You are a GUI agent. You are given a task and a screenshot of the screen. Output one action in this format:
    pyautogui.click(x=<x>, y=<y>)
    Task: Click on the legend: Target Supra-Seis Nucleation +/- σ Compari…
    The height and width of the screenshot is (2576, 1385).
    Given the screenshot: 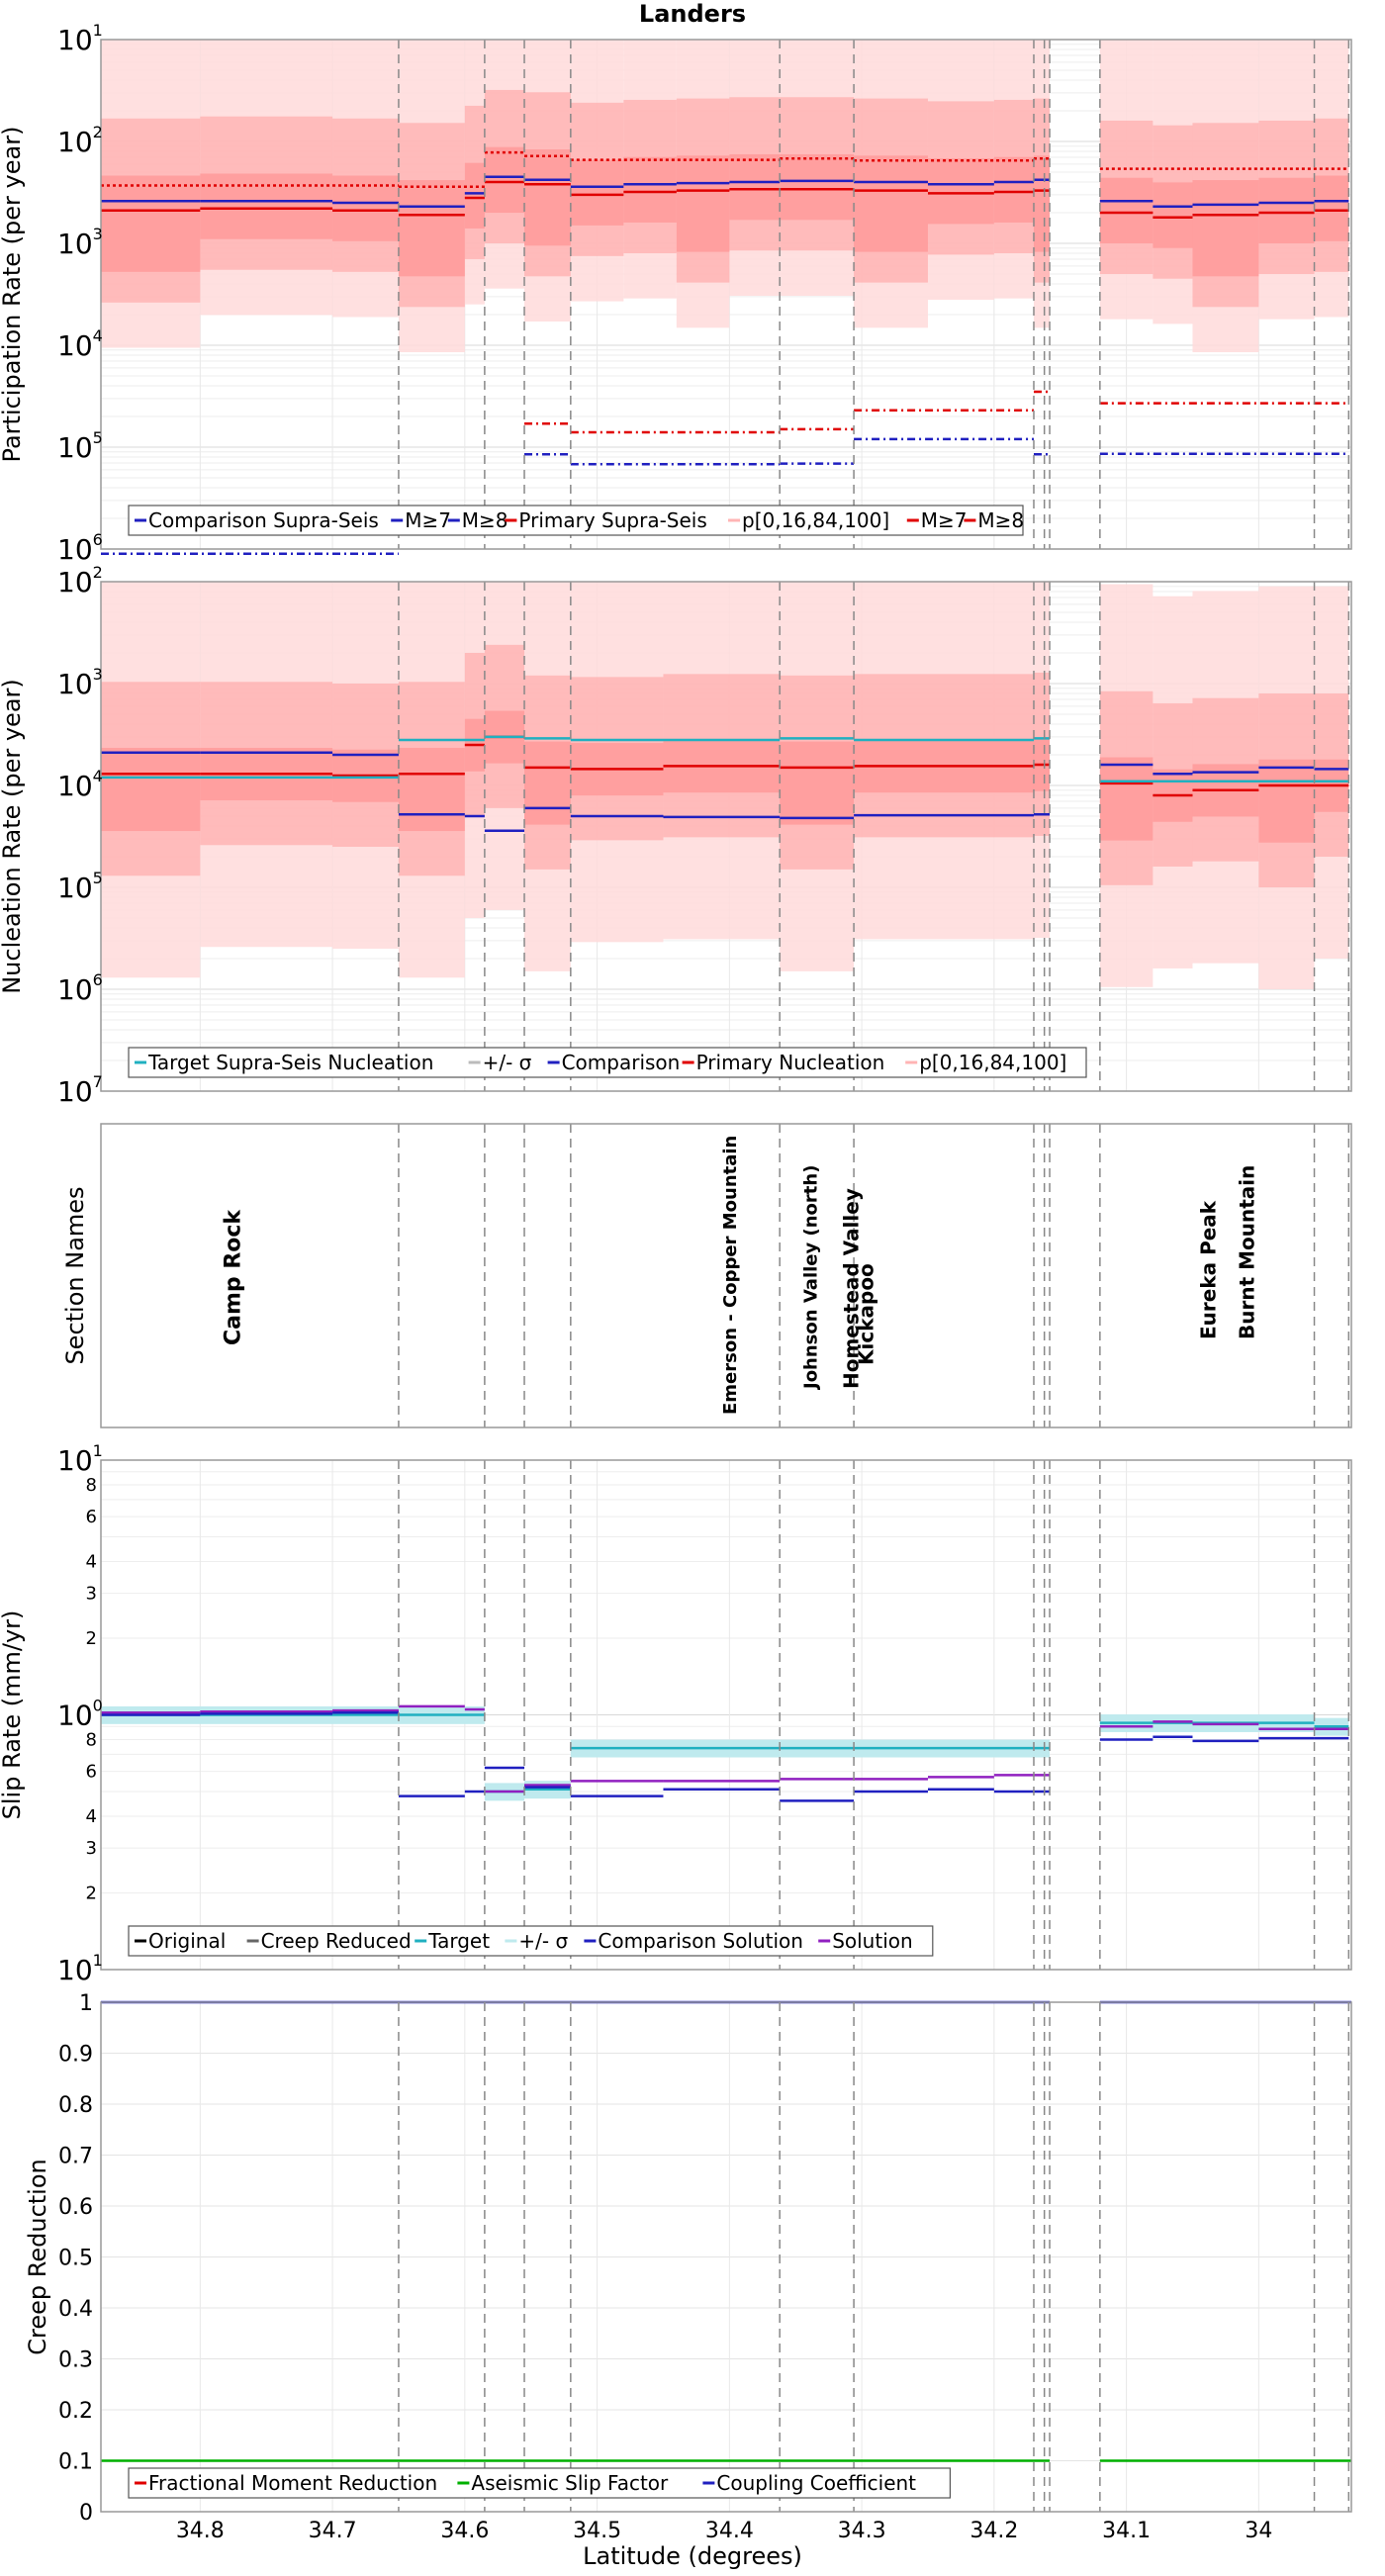 What is the action you would take?
    pyautogui.click(x=607, y=1062)
    